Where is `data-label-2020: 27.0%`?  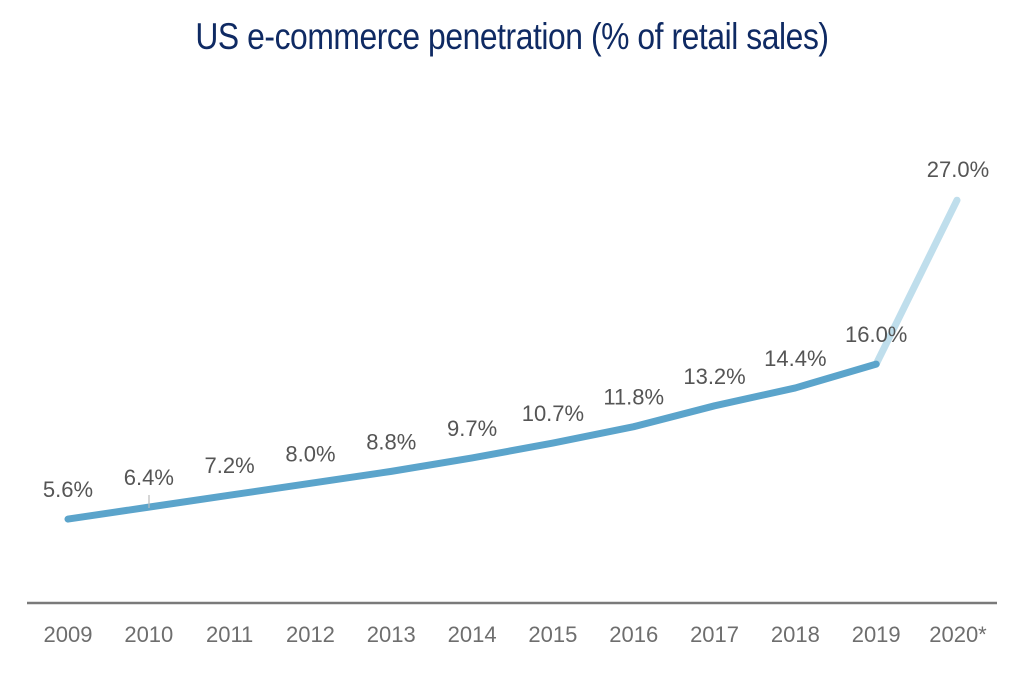
data-label-2020: 27.0% is located at coordinates (958, 169).